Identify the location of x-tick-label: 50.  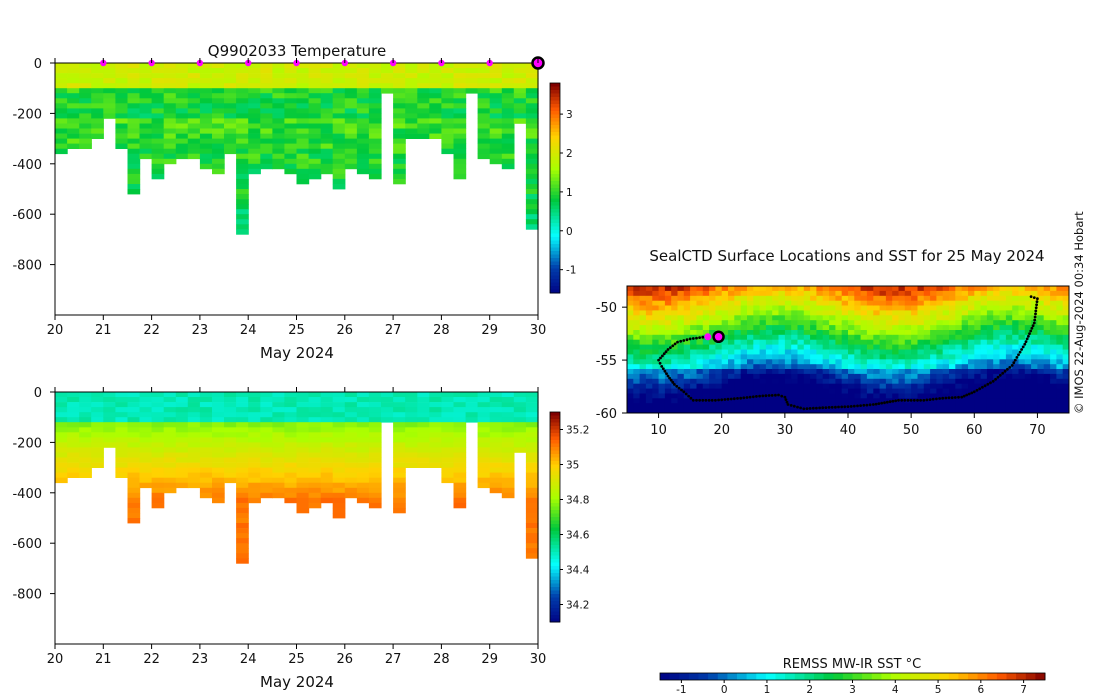
(911, 430).